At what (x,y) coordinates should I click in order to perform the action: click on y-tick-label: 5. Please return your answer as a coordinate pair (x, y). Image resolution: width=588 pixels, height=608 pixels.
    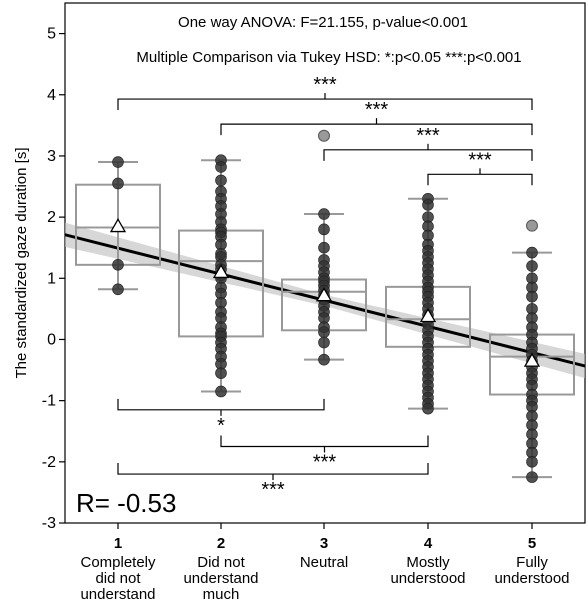
    Looking at the image, I should click on (51, 34).